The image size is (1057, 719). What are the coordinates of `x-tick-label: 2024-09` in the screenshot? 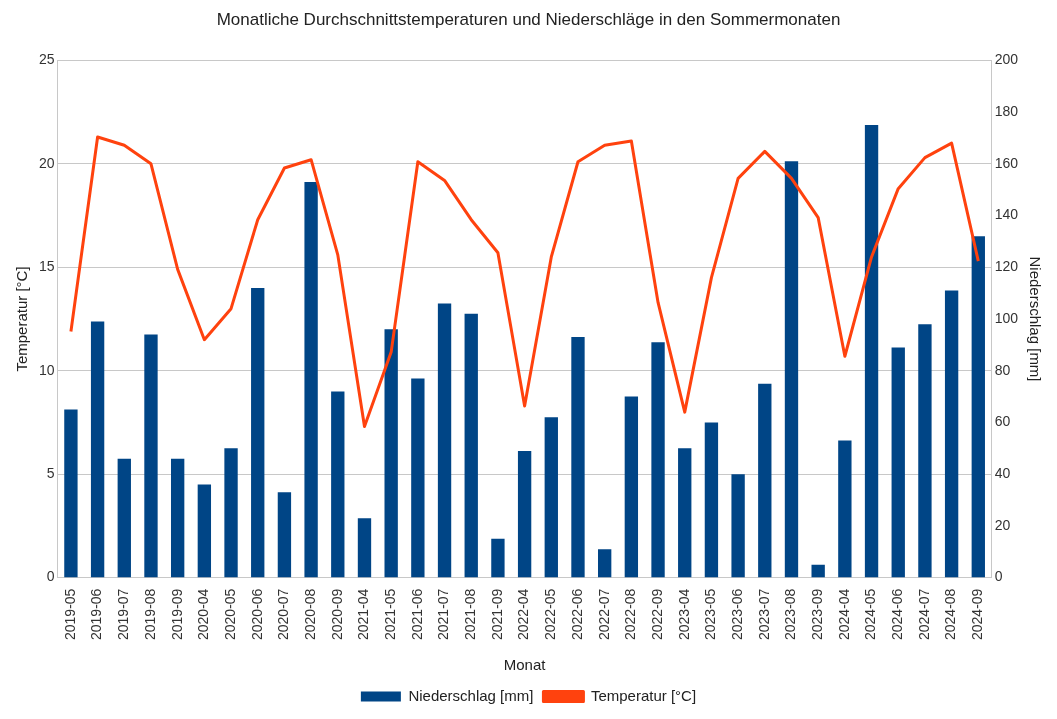 It's located at (977, 614).